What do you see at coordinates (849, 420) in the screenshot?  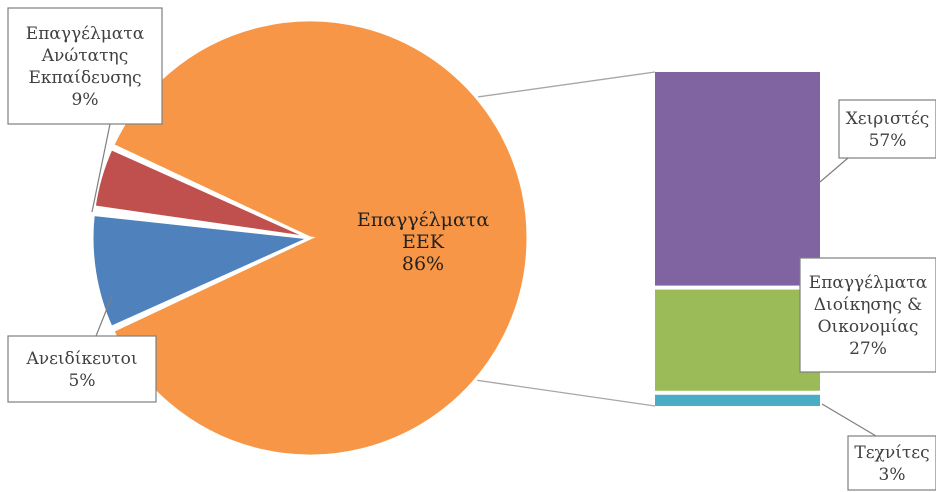 I see `bar-label-3-leader` at bounding box center [849, 420].